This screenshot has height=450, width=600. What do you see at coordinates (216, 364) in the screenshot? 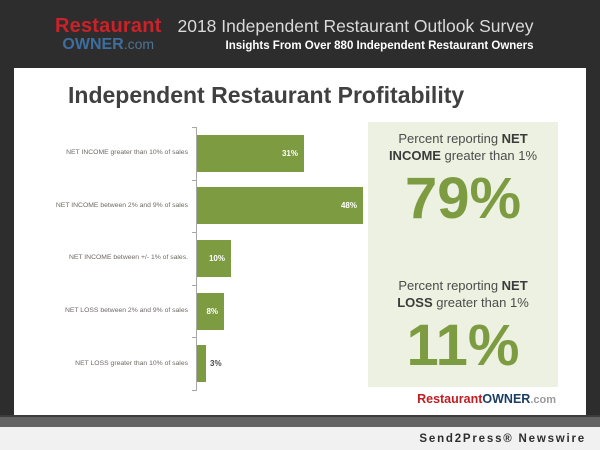
I see `bar-value-label: 3%` at bounding box center [216, 364].